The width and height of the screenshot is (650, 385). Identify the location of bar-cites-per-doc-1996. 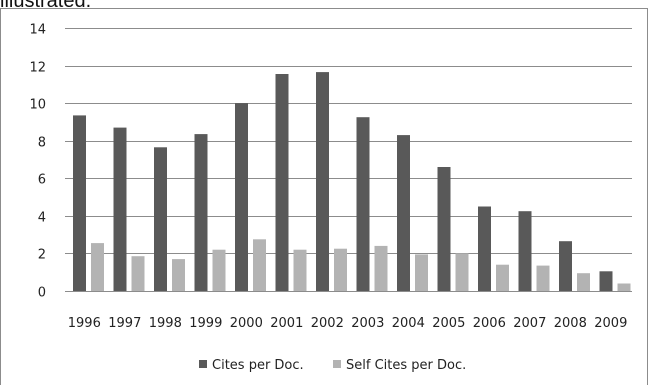
(79, 203).